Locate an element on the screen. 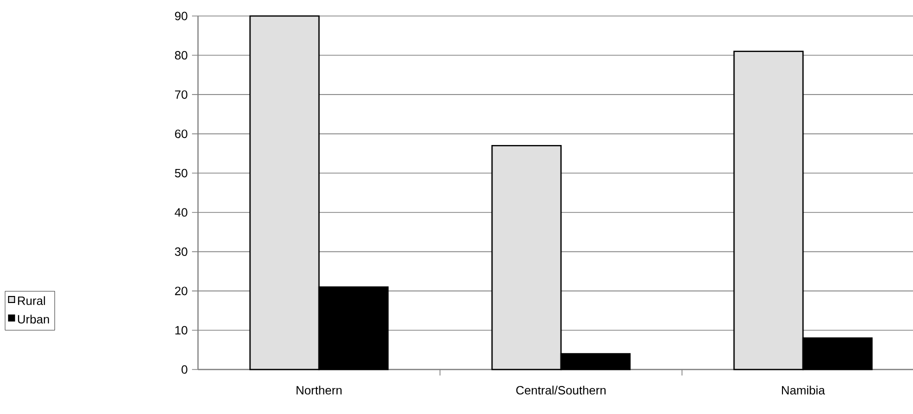 The width and height of the screenshot is (913, 414). y-tick-label: 30 is located at coordinates (181, 251).